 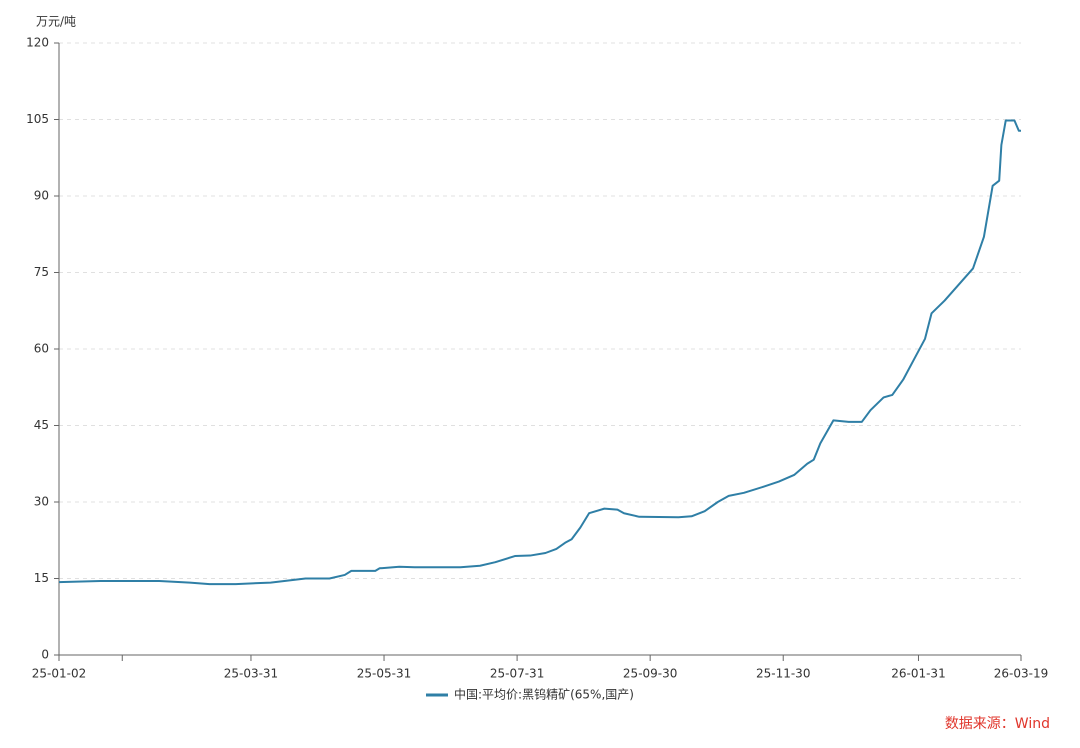 I want to click on x-tick-label: 25-03-31, so click(x=251, y=674).